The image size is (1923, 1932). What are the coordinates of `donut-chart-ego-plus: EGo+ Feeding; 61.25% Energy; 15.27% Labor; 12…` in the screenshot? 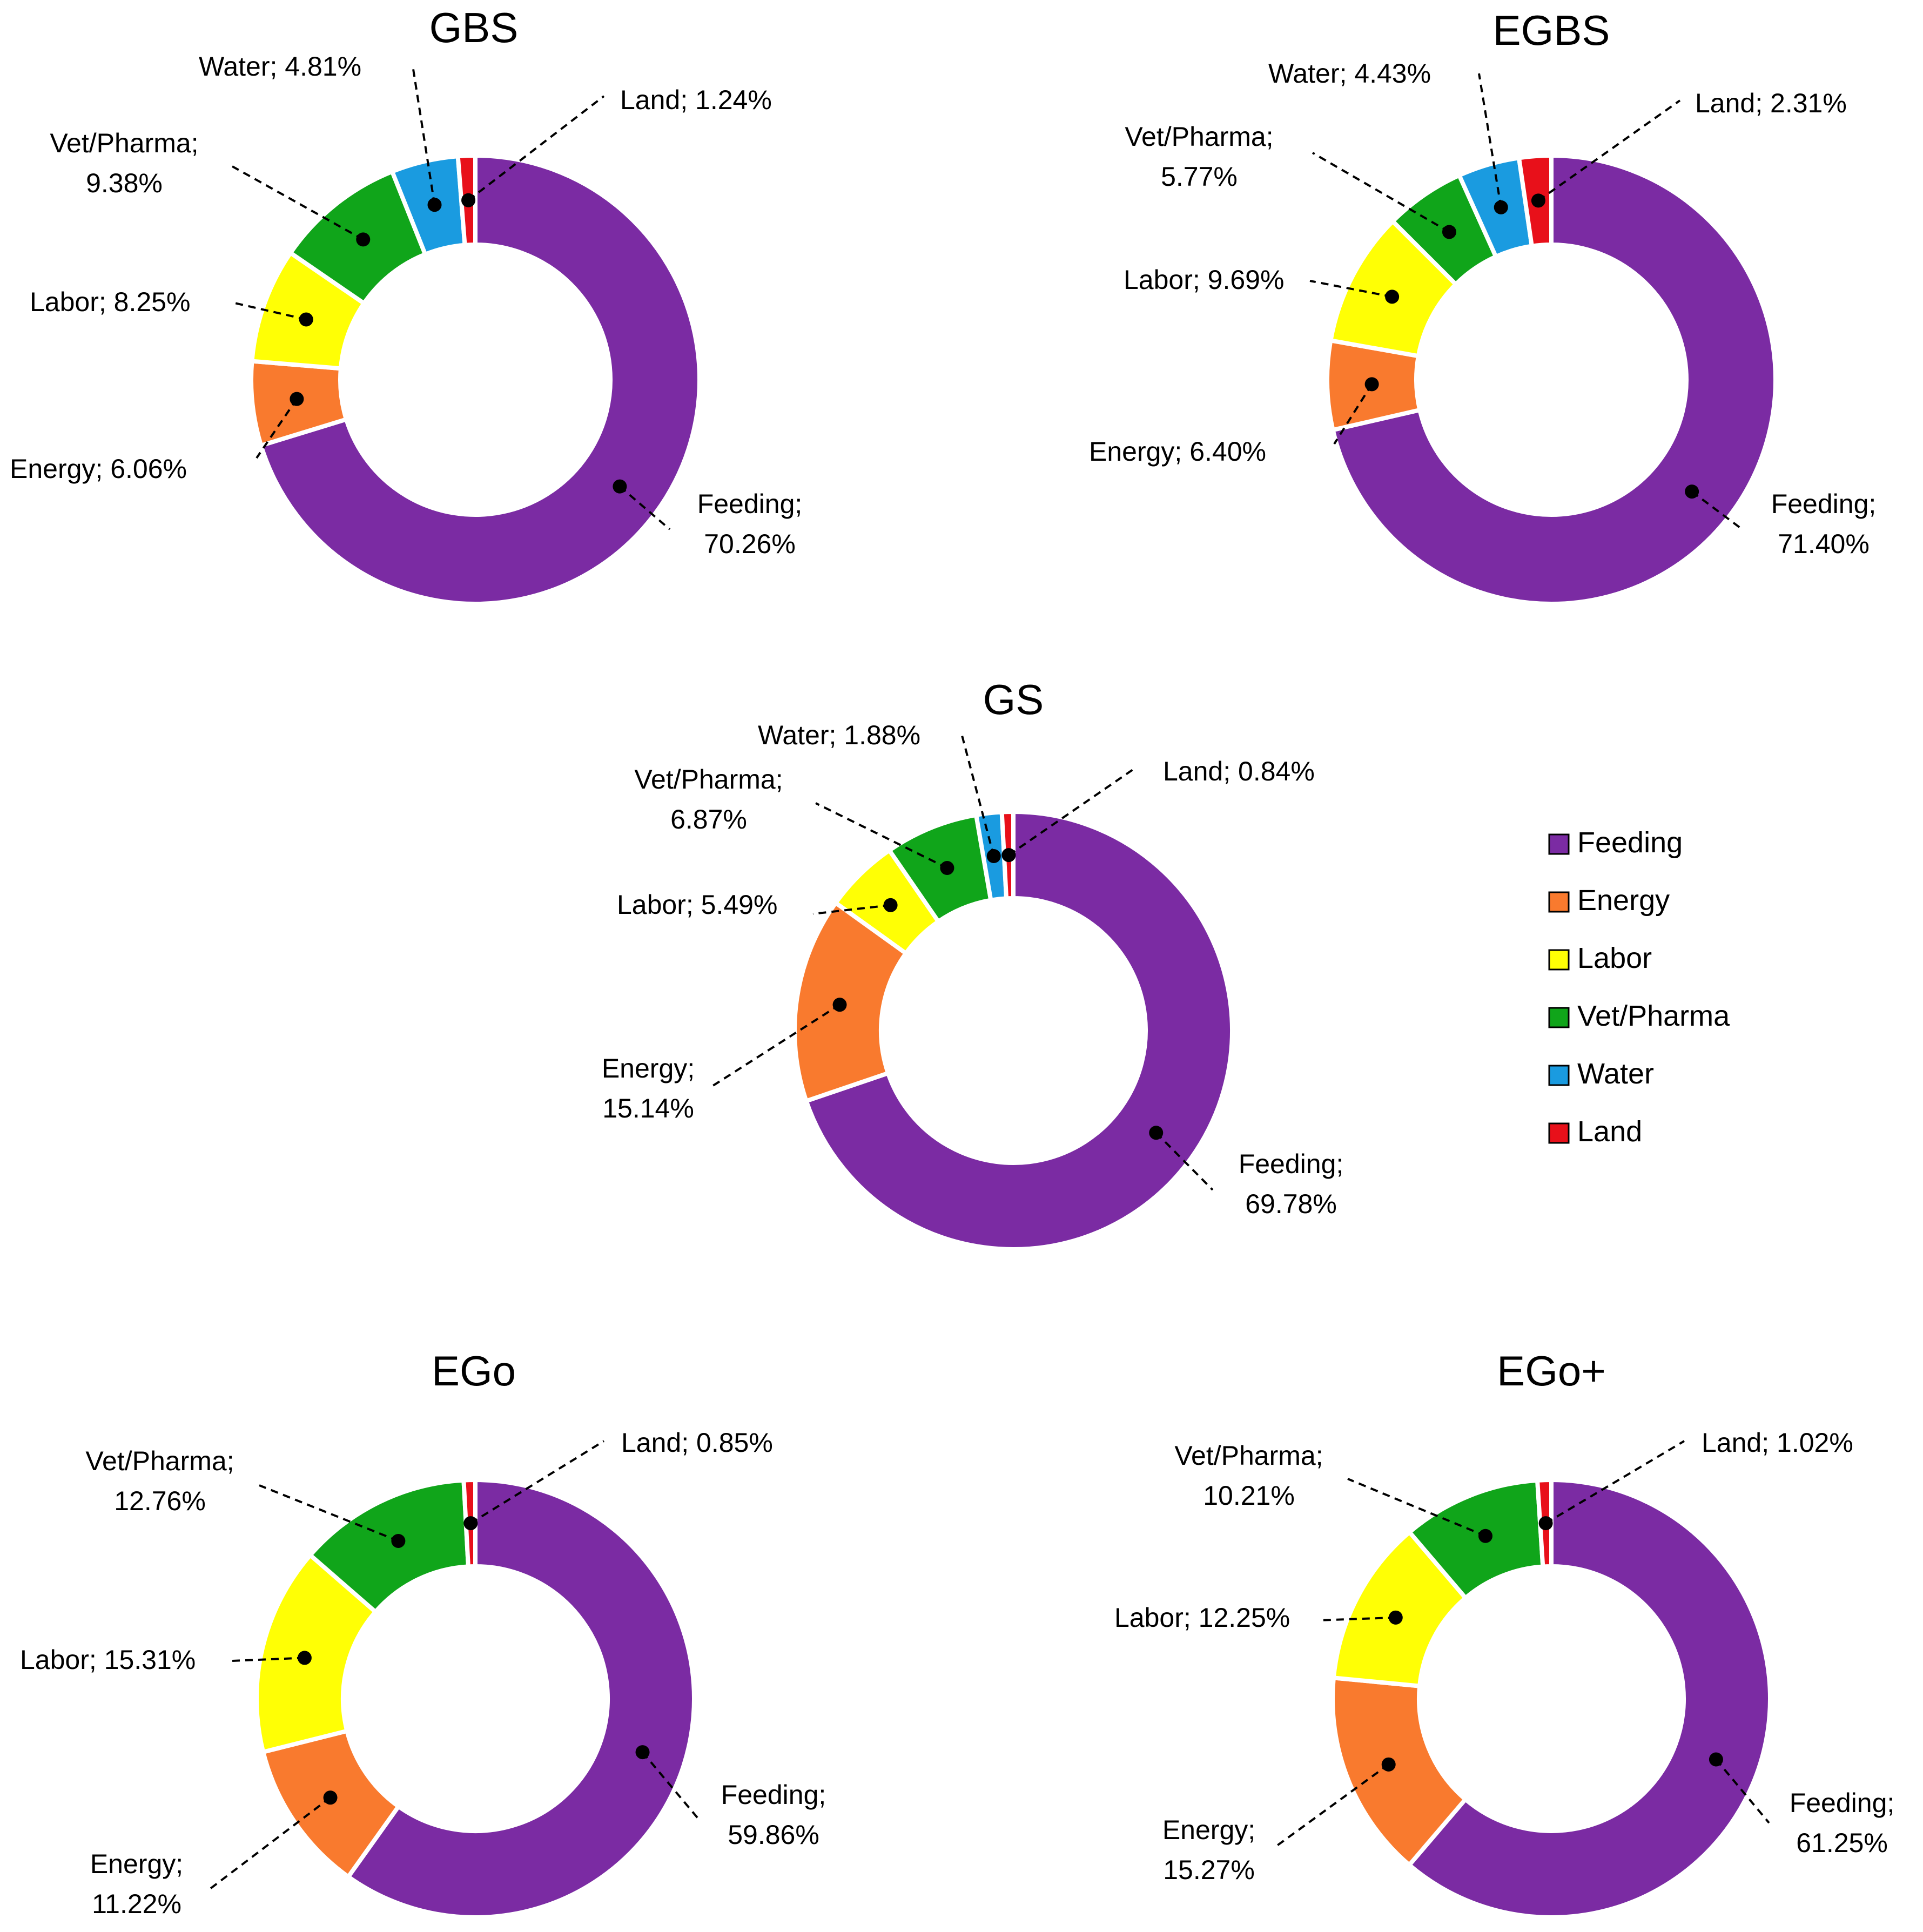 It's located at (1504, 1633).